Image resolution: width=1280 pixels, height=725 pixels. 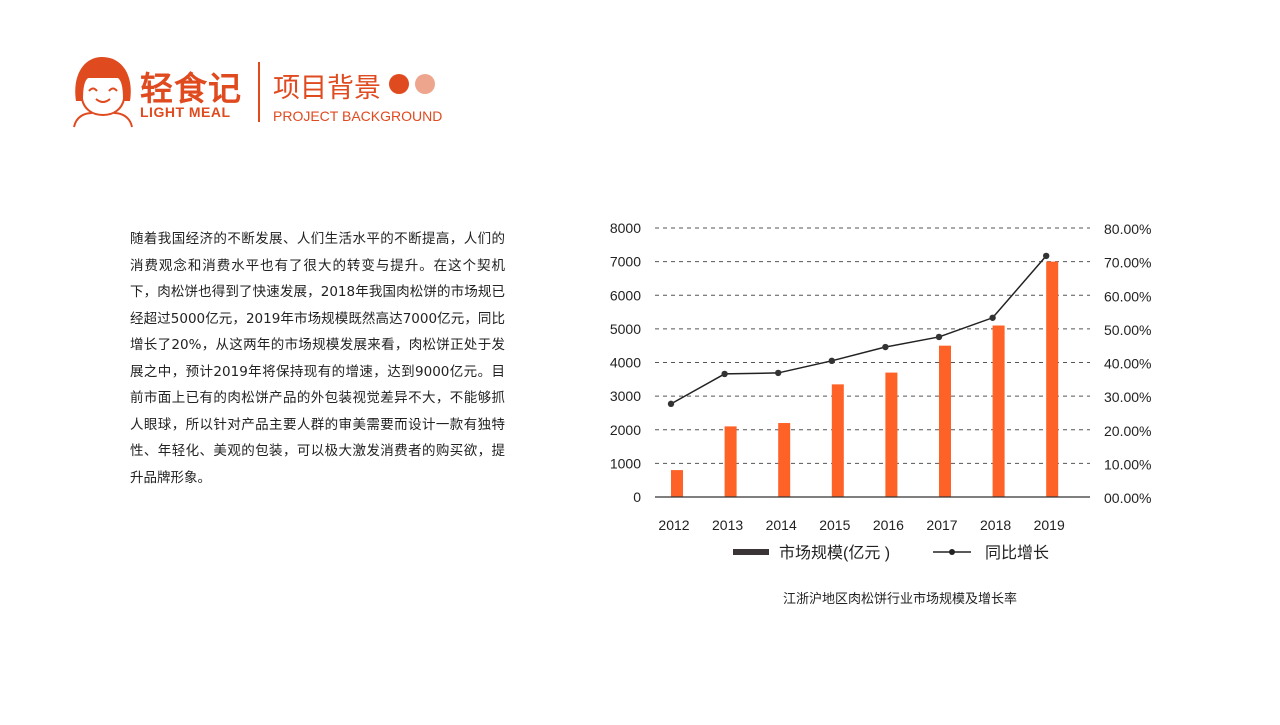 What do you see at coordinates (625, 396) in the screenshot?
I see `y-left-tick-label: 3000` at bounding box center [625, 396].